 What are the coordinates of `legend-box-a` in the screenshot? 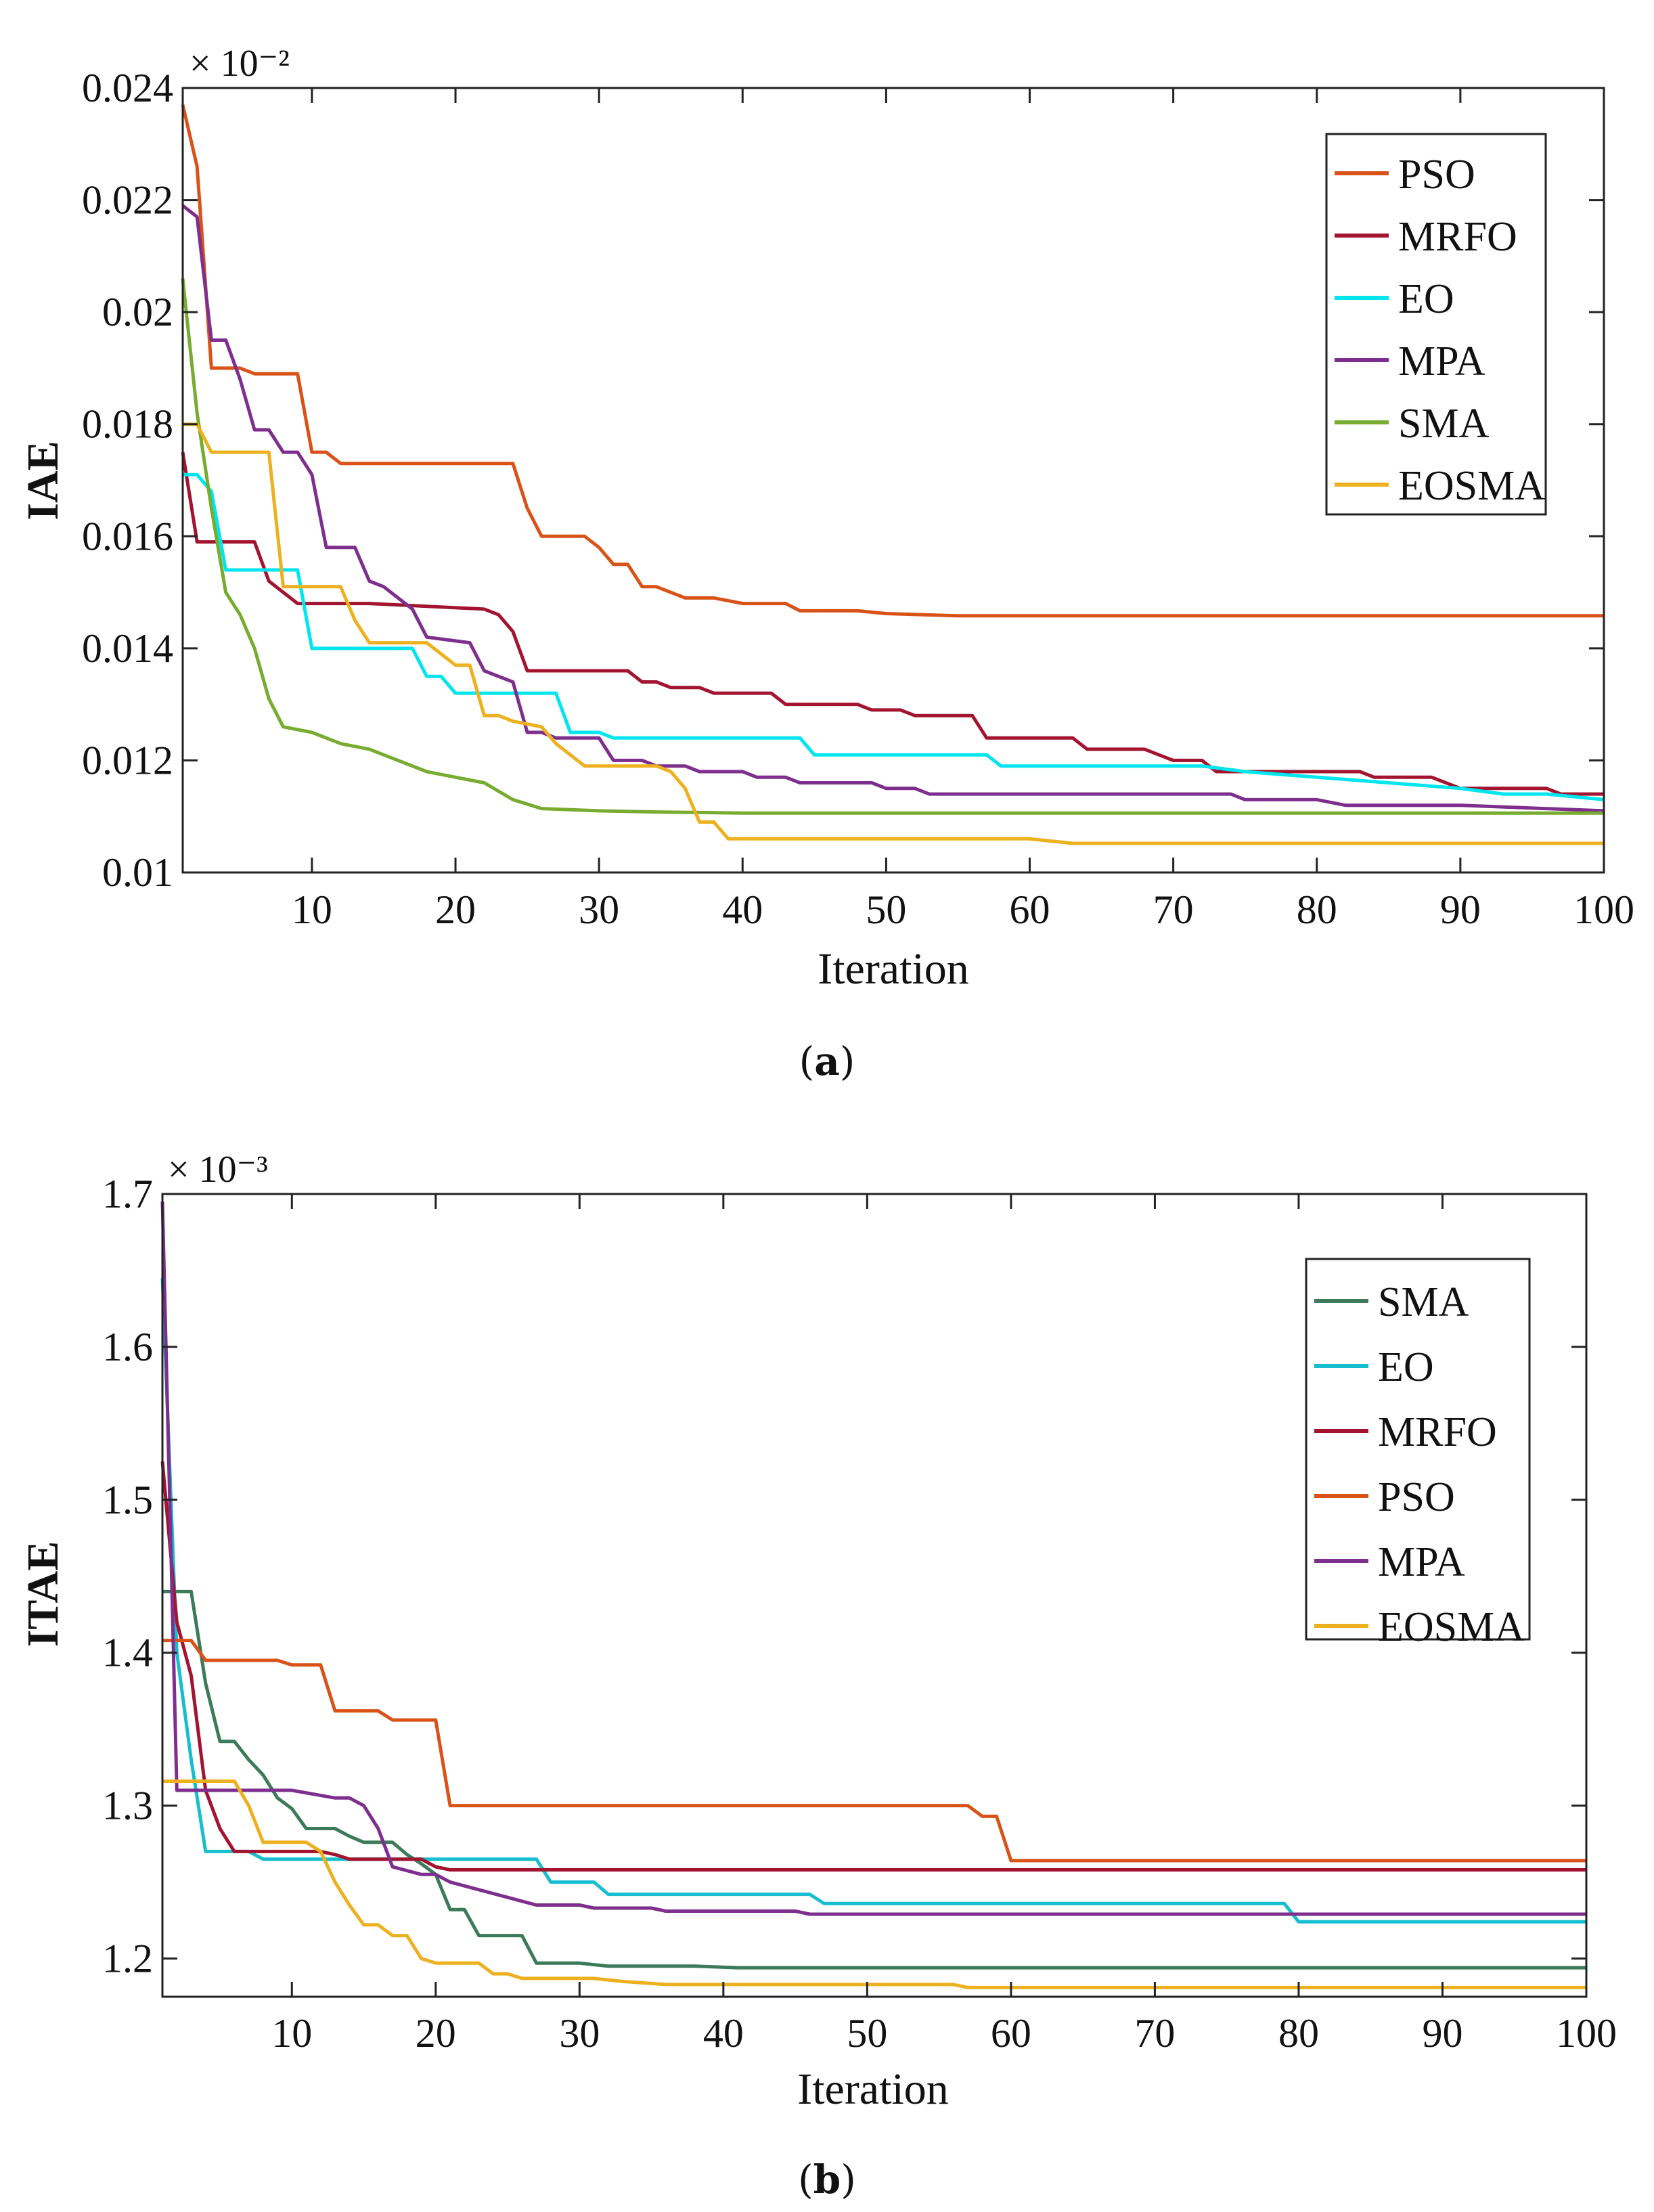 It's located at (1436, 324).